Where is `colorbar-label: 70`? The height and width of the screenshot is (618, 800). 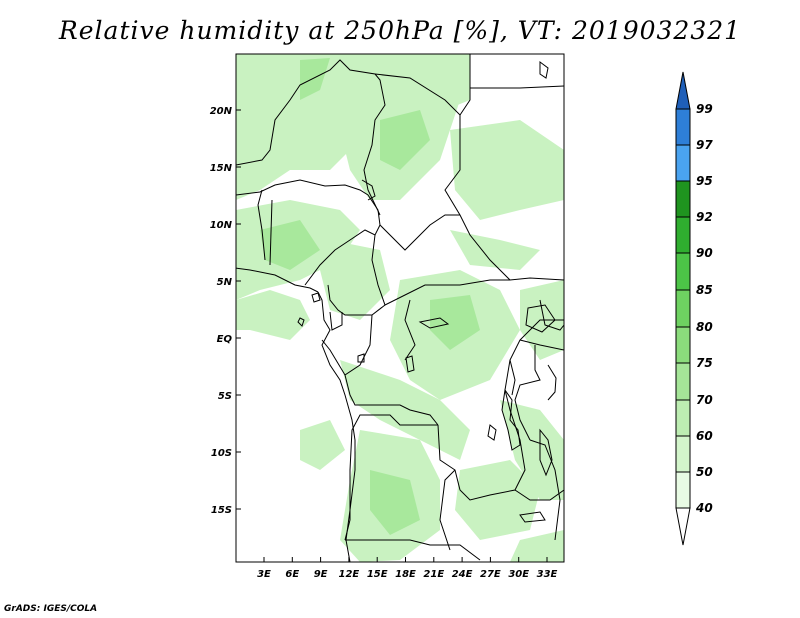 colorbar-label: 70 is located at coordinates (704, 400).